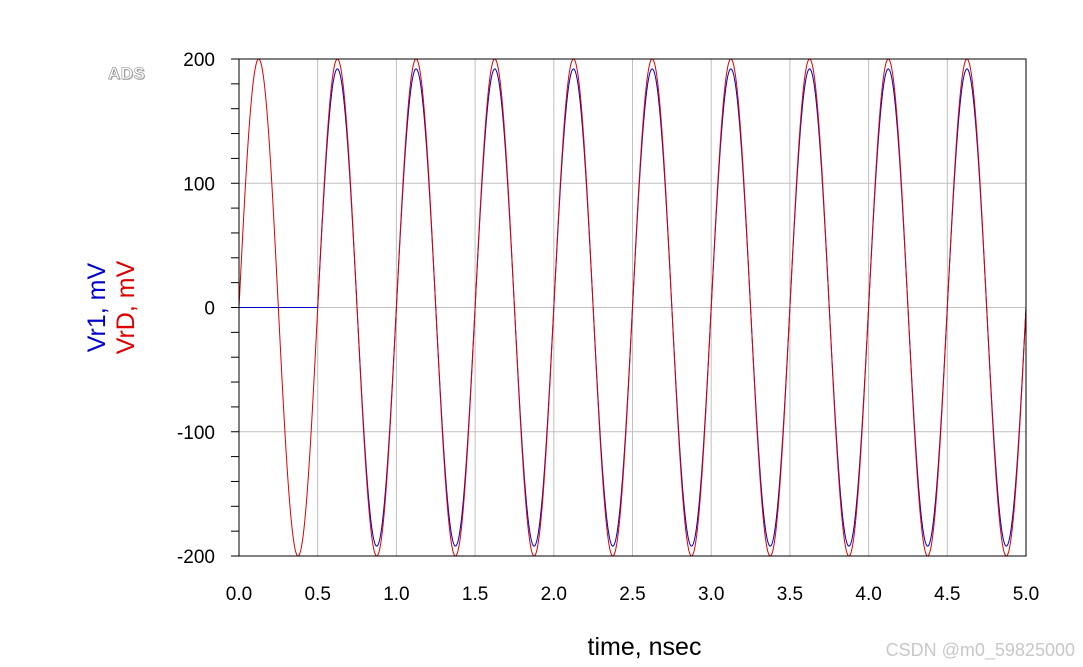 The image size is (1083, 667). I want to click on y-tick-labels: 200 100 0 -100 -200, so click(196, 309).